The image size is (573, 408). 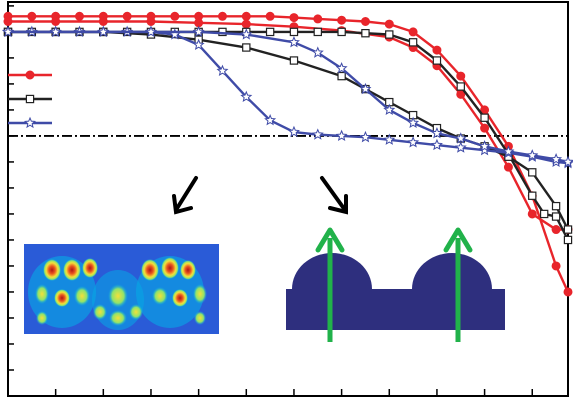 I want to click on cross-section-arrow-left, so click(x=330, y=284).